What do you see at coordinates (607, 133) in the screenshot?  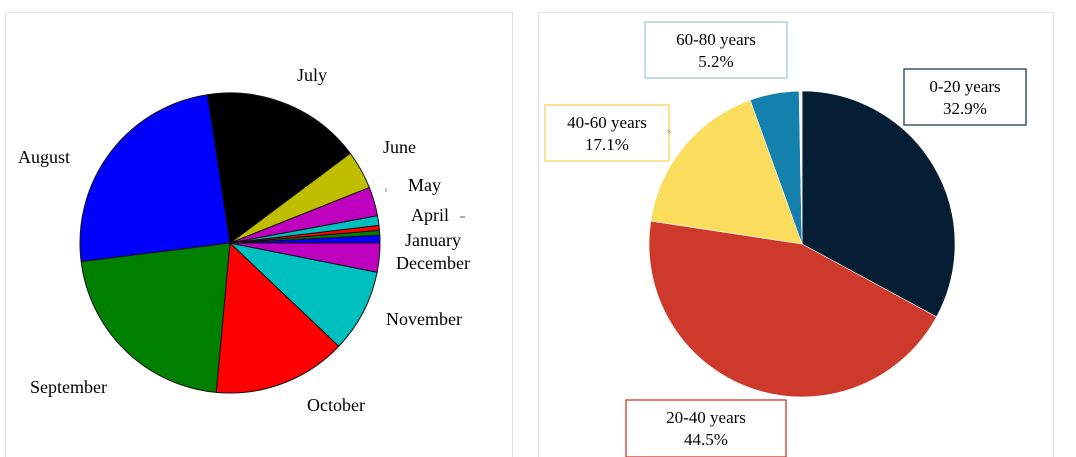 I see `label-box-40-60-years: 40-60 years 17.1%` at bounding box center [607, 133].